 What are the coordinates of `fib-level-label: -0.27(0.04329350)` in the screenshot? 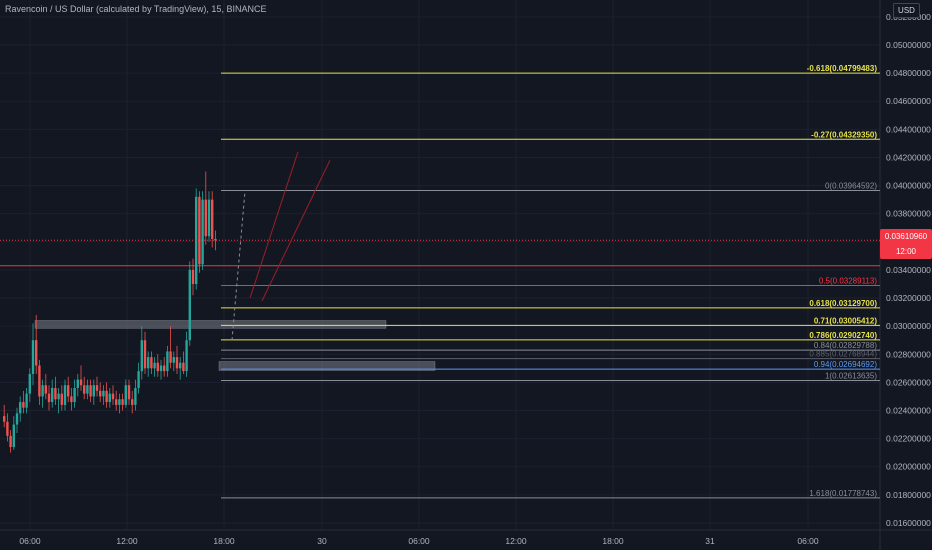 It's located at (844, 134).